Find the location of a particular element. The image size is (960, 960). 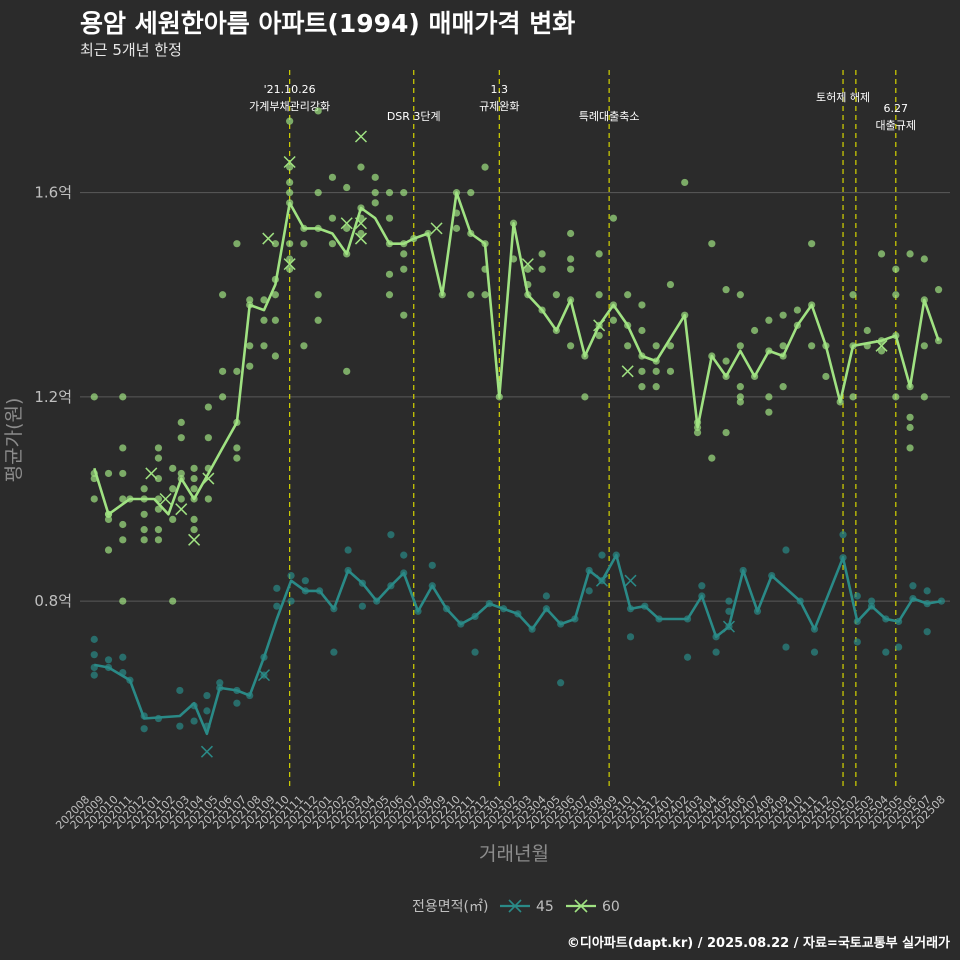

legend-item-45: 45 is located at coordinates (527, 907).